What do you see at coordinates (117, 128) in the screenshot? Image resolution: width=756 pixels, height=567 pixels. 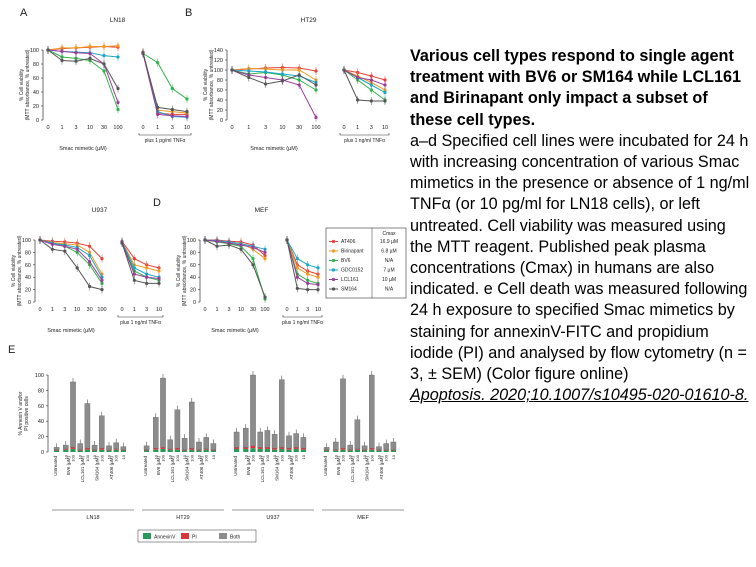 I see `x-tick-label: 100` at bounding box center [117, 128].